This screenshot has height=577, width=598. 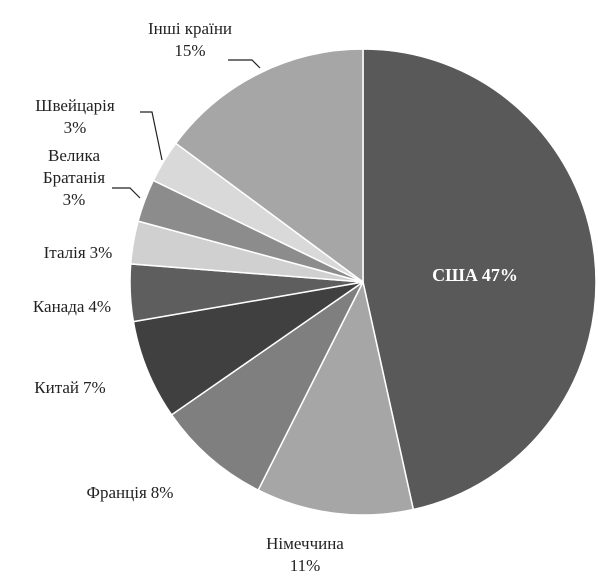 I want to click on category-label: Швейцарія, so click(x=75, y=105).